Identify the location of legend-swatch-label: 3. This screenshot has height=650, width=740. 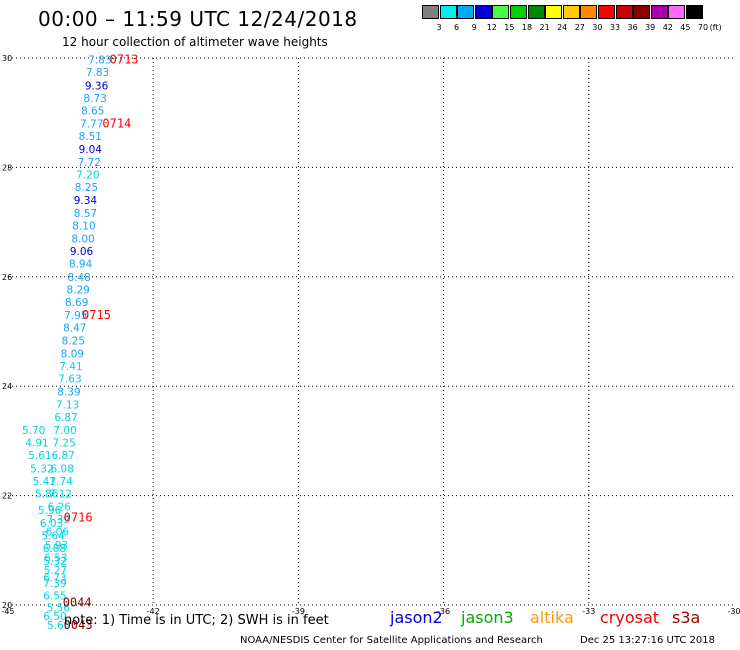
(439, 27).